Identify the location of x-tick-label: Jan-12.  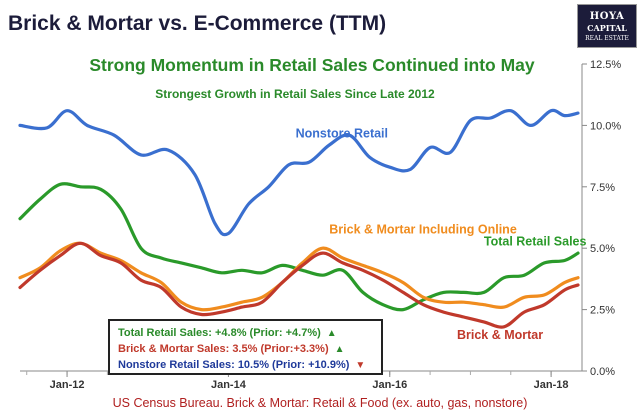
(67, 385).